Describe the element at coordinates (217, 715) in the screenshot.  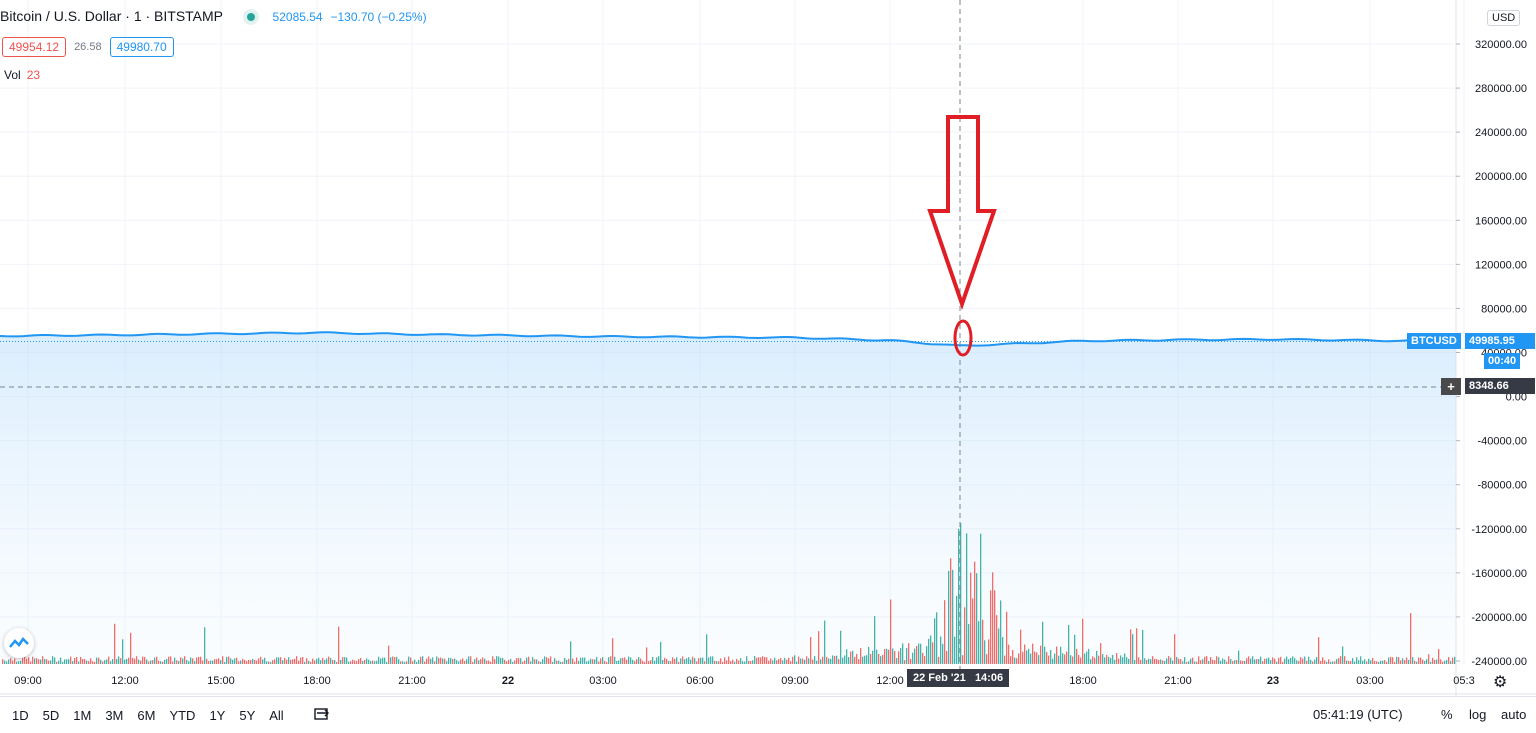
I see `range-1y: 1Y` at that location.